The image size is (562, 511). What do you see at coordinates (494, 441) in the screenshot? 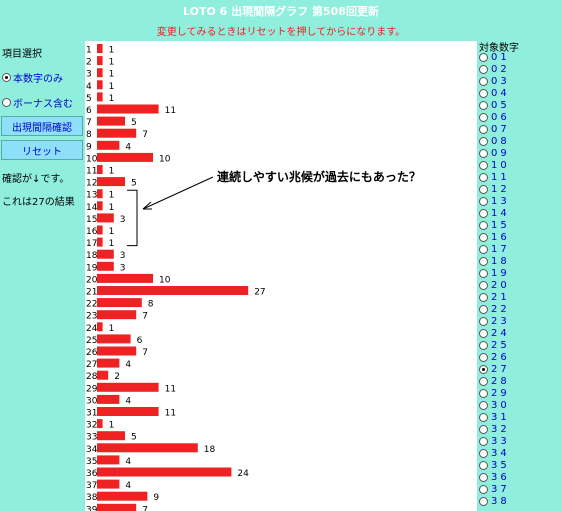
I see `number-option-33: 33` at bounding box center [494, 441].